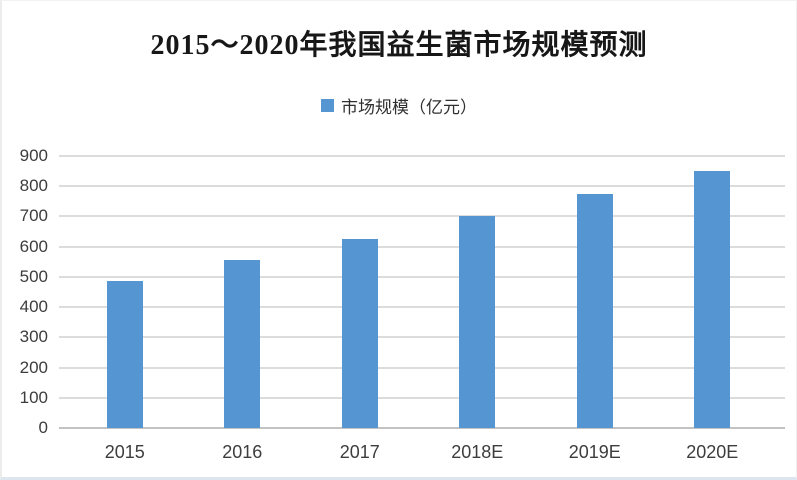 The height and width of the screenshot is (480, 797). Describe the element at coordinates (33, 337) in the screenshot. I see `y-axis-tick-label: 300` at that location.